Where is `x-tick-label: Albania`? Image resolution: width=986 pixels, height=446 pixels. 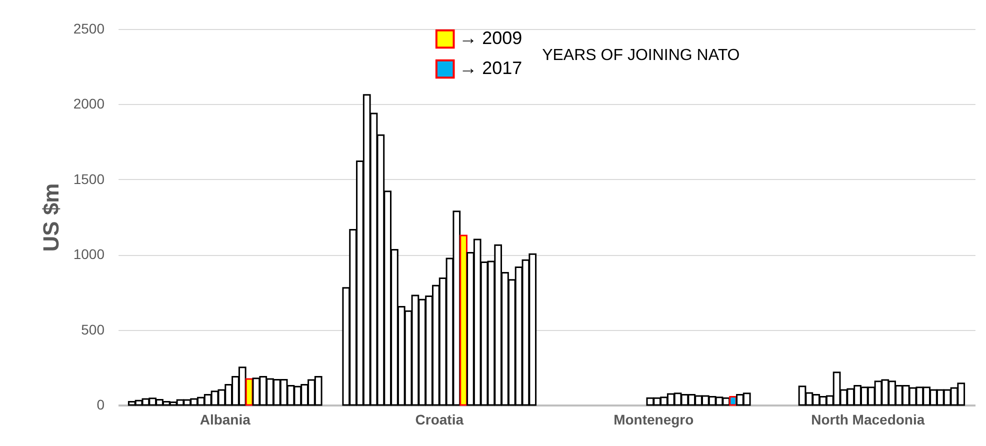 x-tick-label: Albania is located at coordinates (225, 420).